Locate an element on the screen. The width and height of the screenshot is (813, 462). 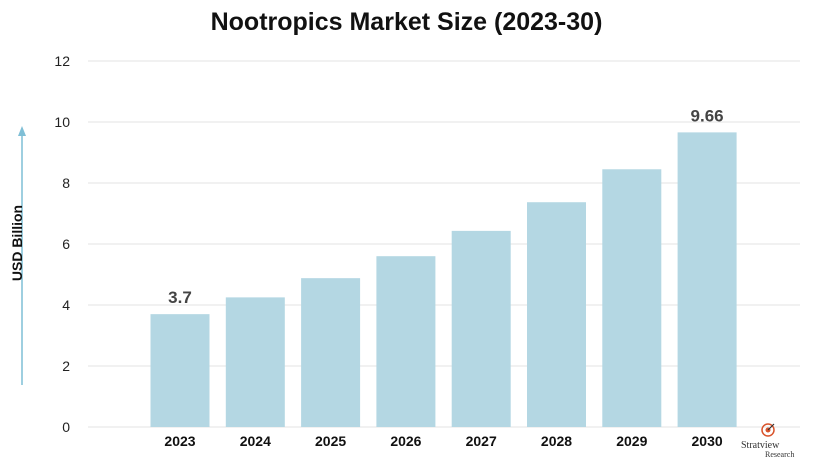
x-tick-label: 2023 is located at coordinates (179, 441).